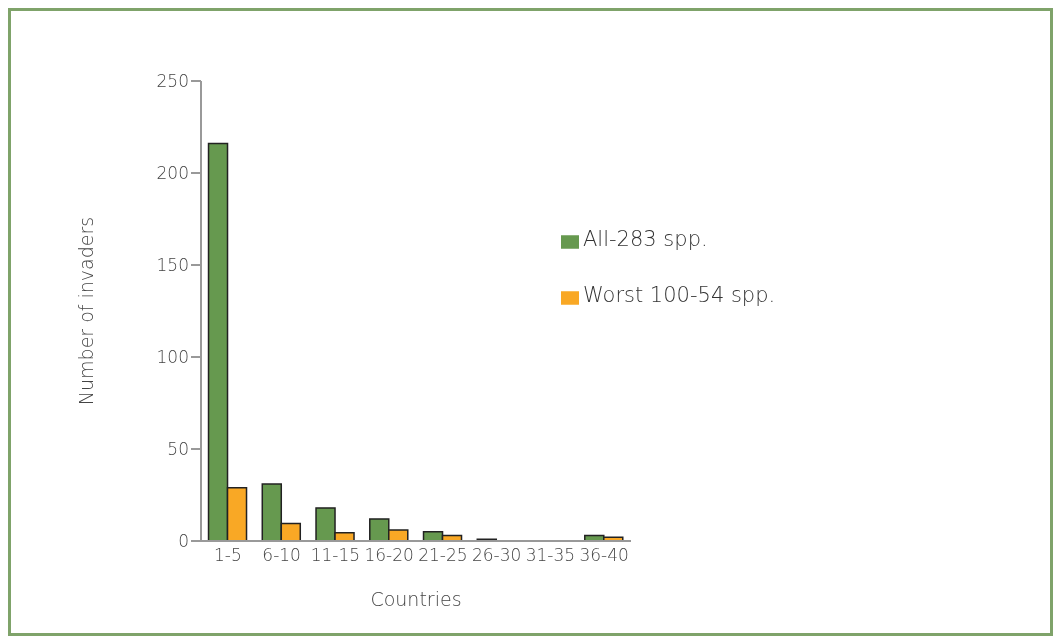  Describe the element at coordinates (172, 173) in the screenshot. I see `y-tick-label: 200` at that location.